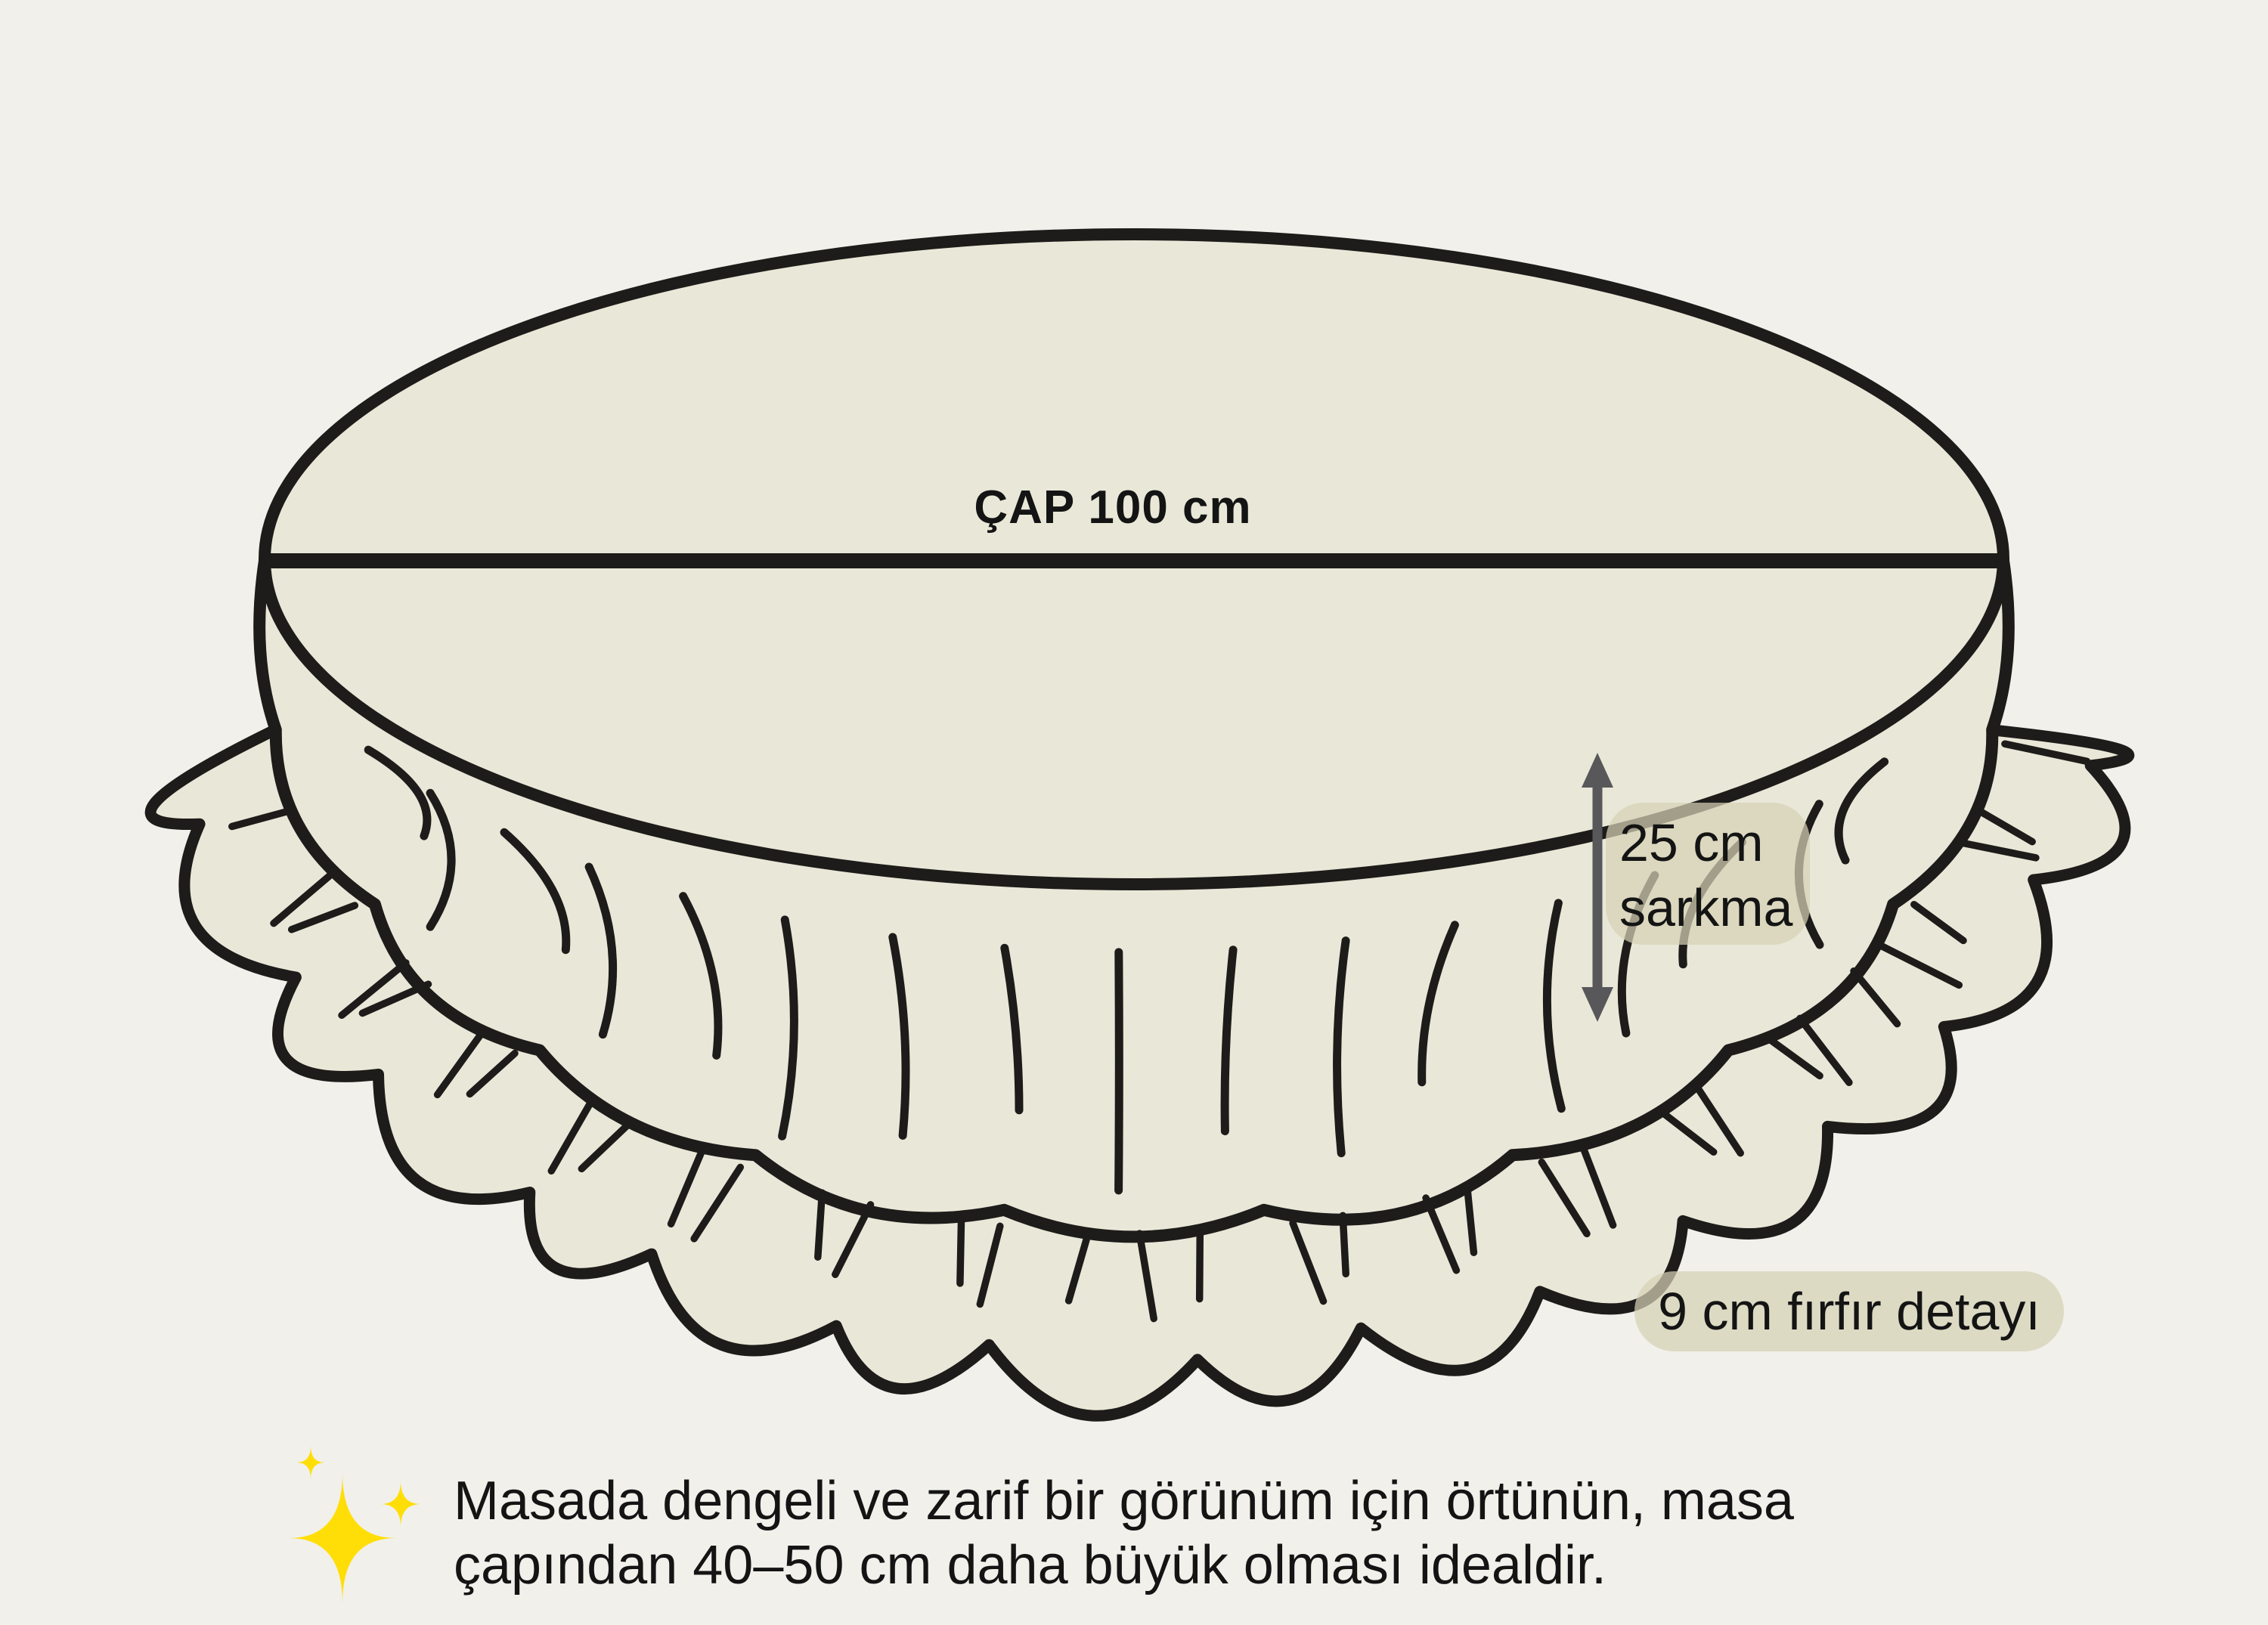  What do you see at coordinates (1691, 842) in the screenshot?
I see `drop-label-value: 25 cm` at bounding box center [1691, 842].